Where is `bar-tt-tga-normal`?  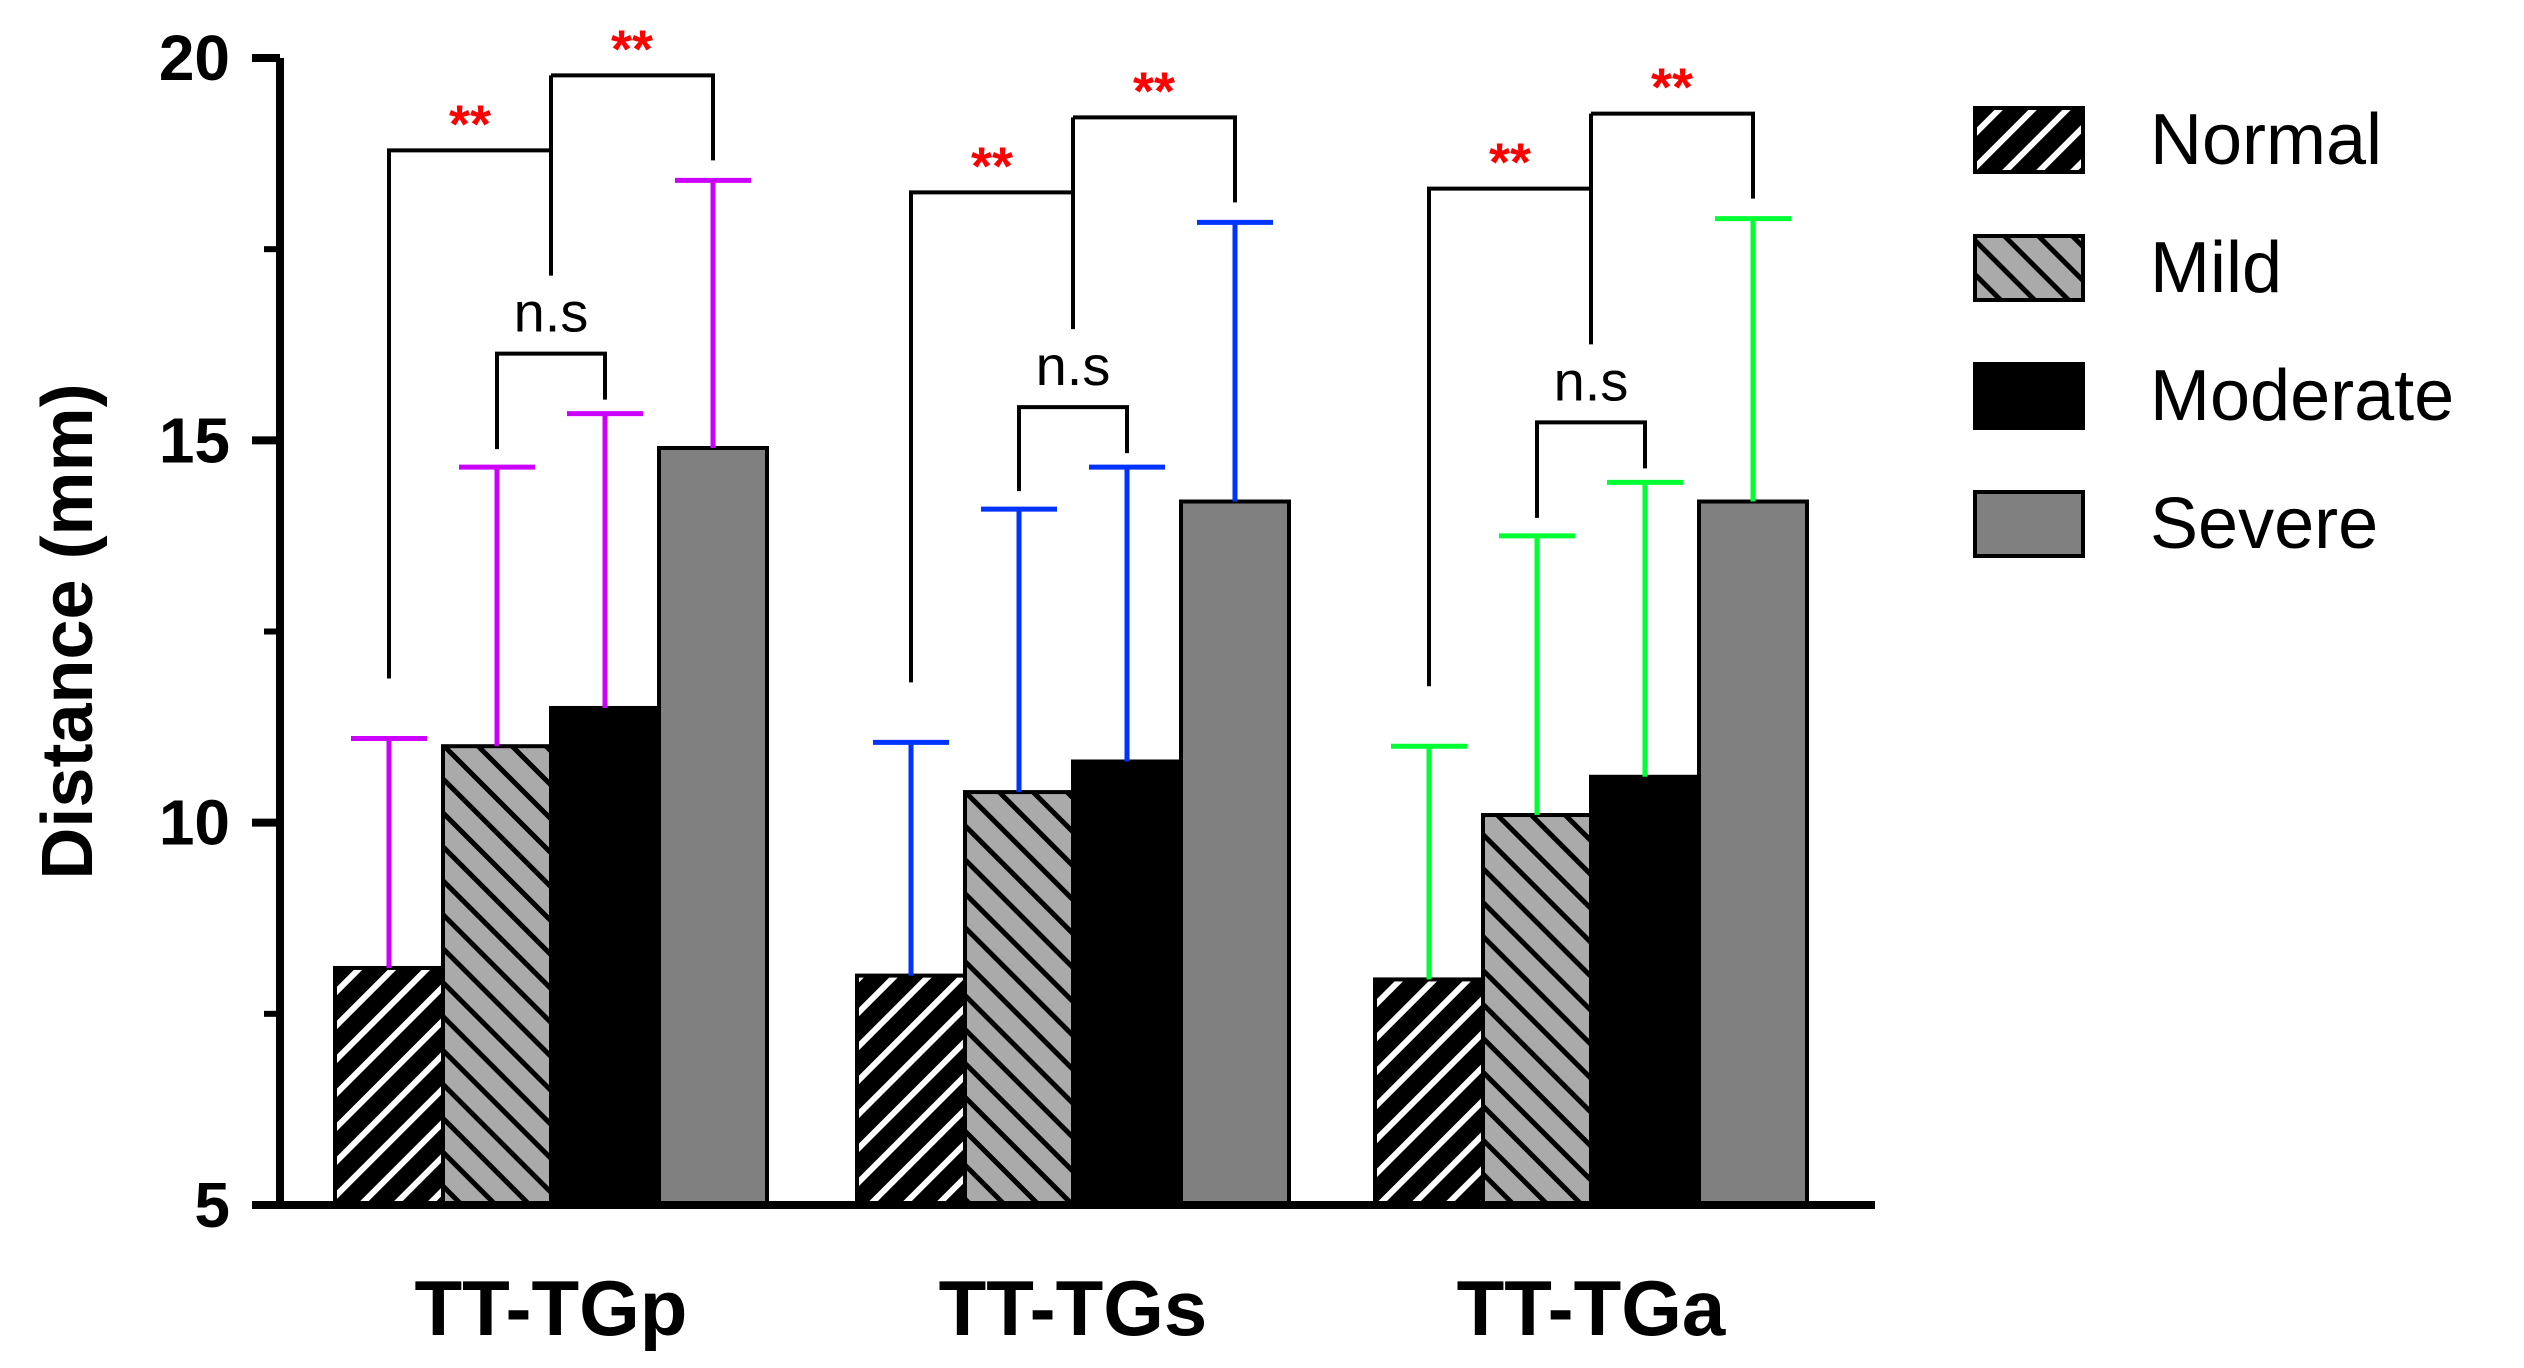
bar-tt-tga-normal is located at coordinates (1429, 1092).